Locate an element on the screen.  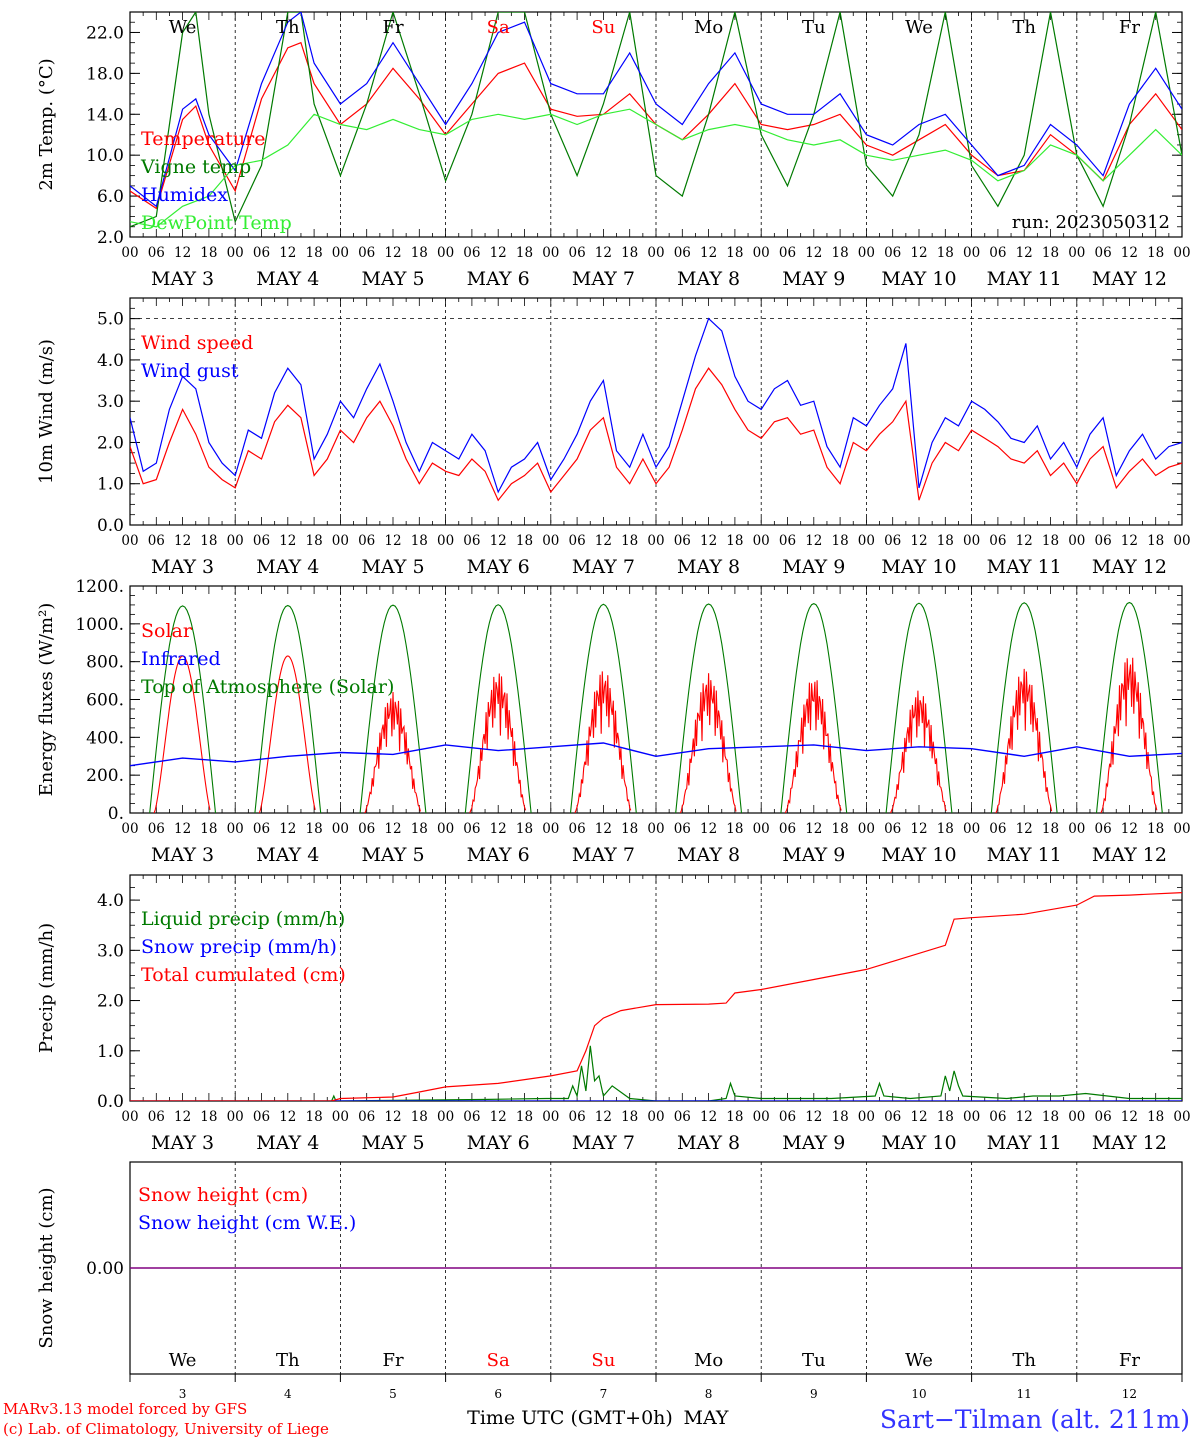
y-tick-label: 0.0 is located at coordinates (110, 526).